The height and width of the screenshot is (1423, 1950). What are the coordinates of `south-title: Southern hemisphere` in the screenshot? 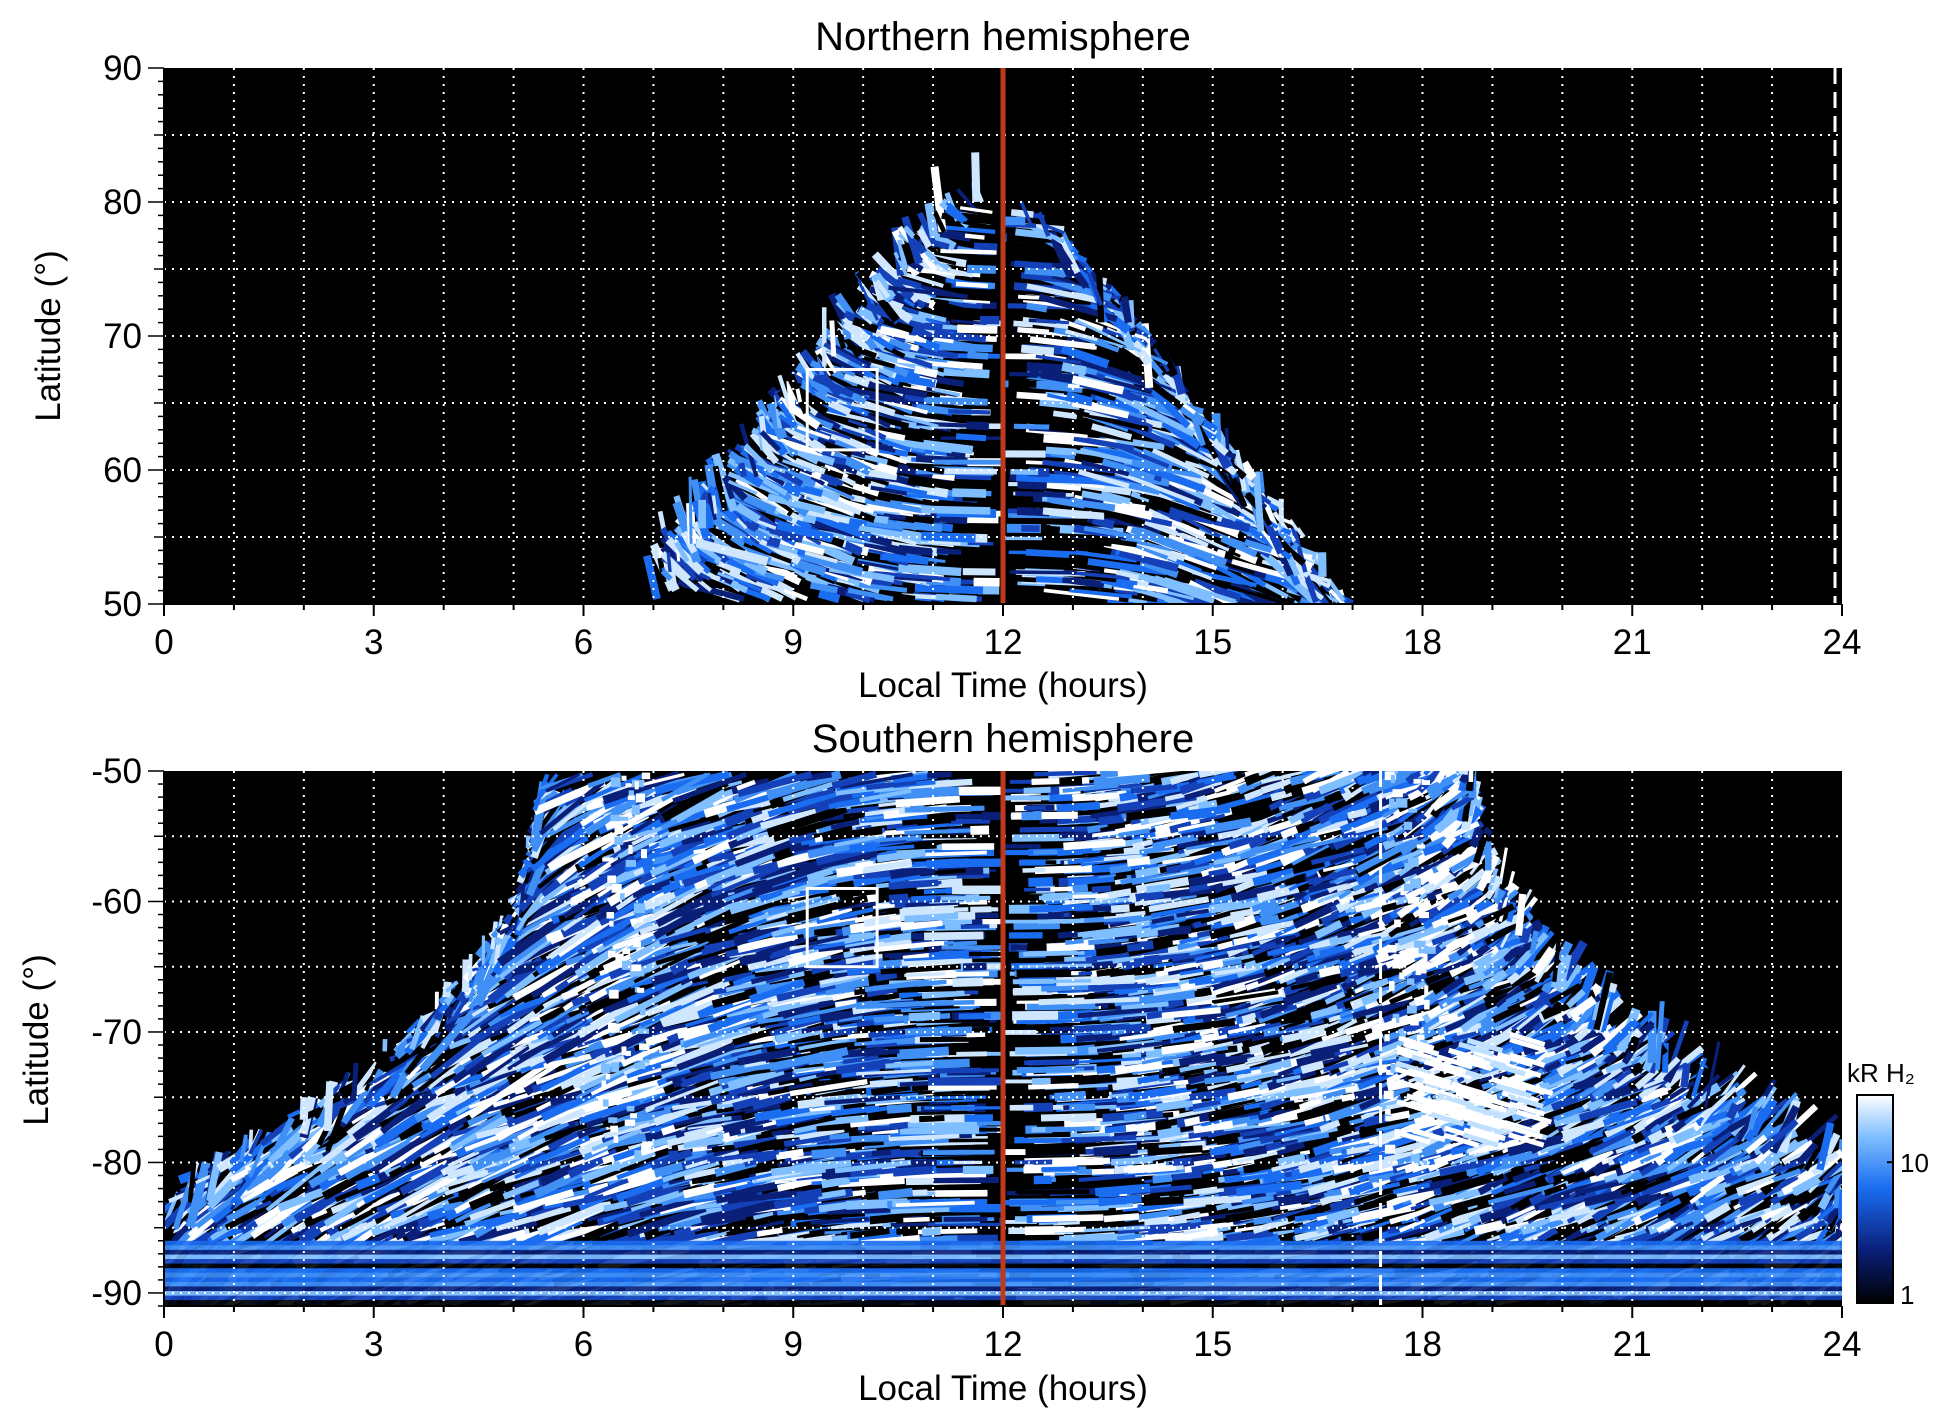 It's located at (1003, 739).